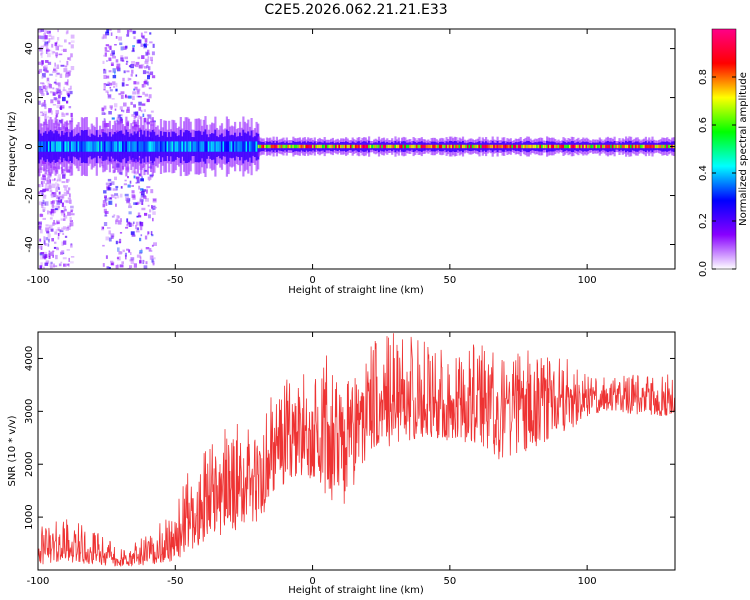 This screenshot has height=600, width=750. What do you see at coordinates (449, 280) in the screenshot?
I see `x-tick-label: 50` at bounding box center [449, 280].